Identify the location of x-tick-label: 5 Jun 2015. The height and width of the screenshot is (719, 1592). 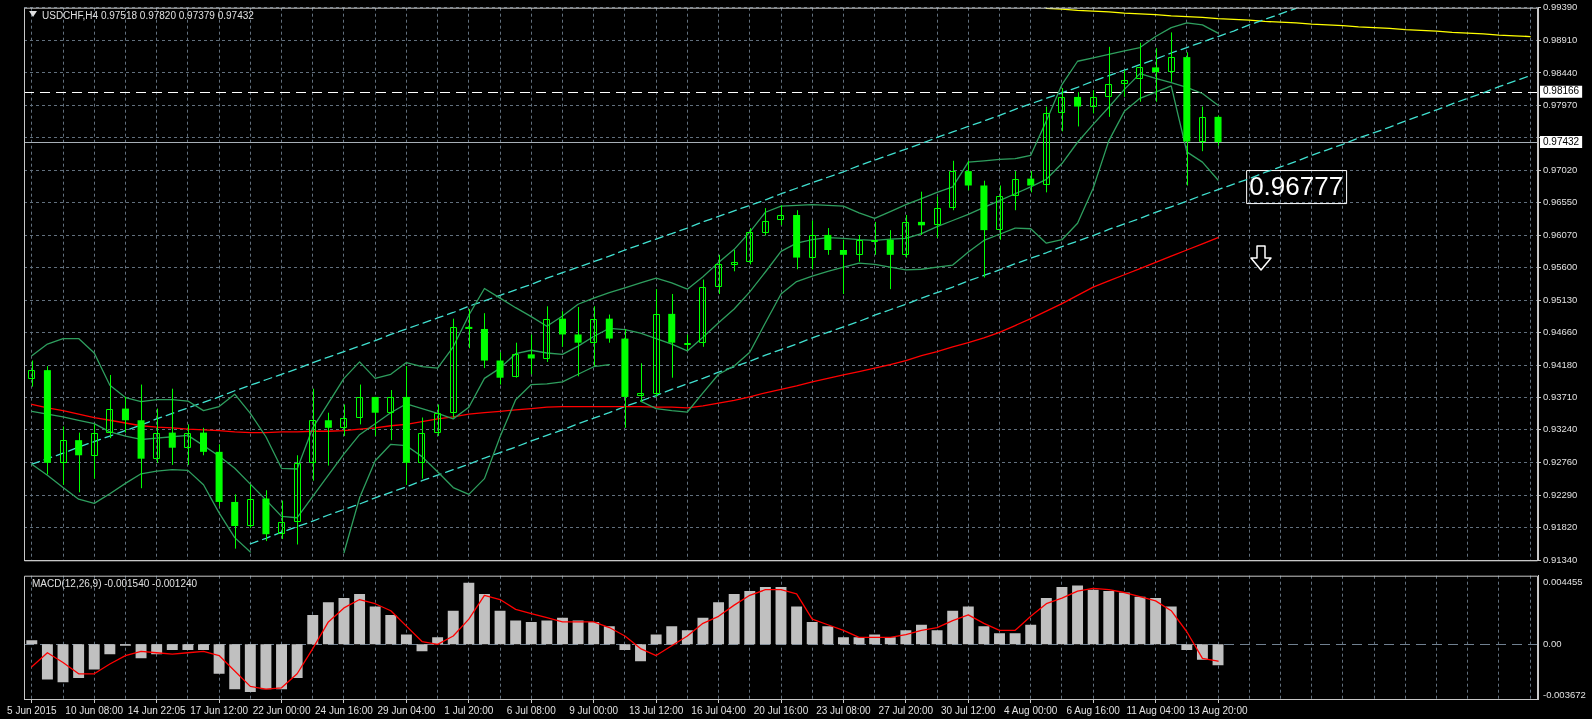
(32, 710).